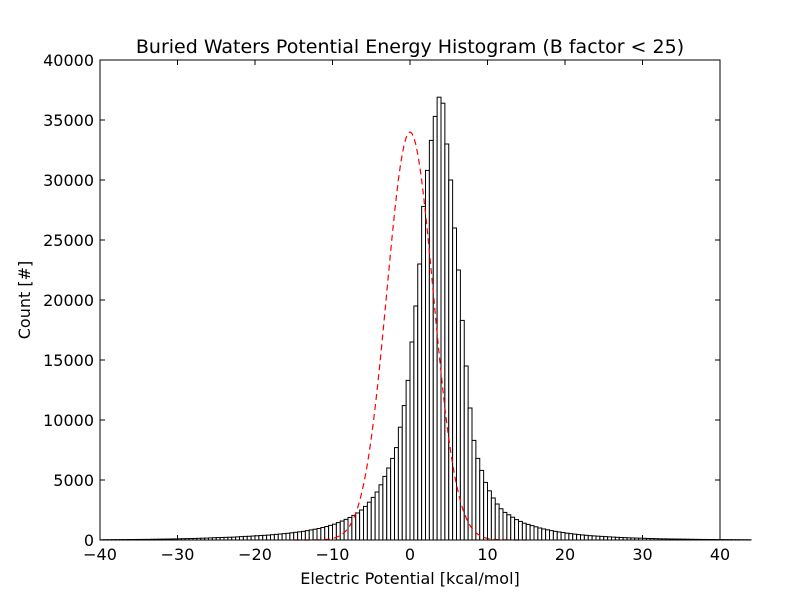  Describe the element at coordinates (487, 554) in the screenshot. I see `x-tick-label: 10` at that location.